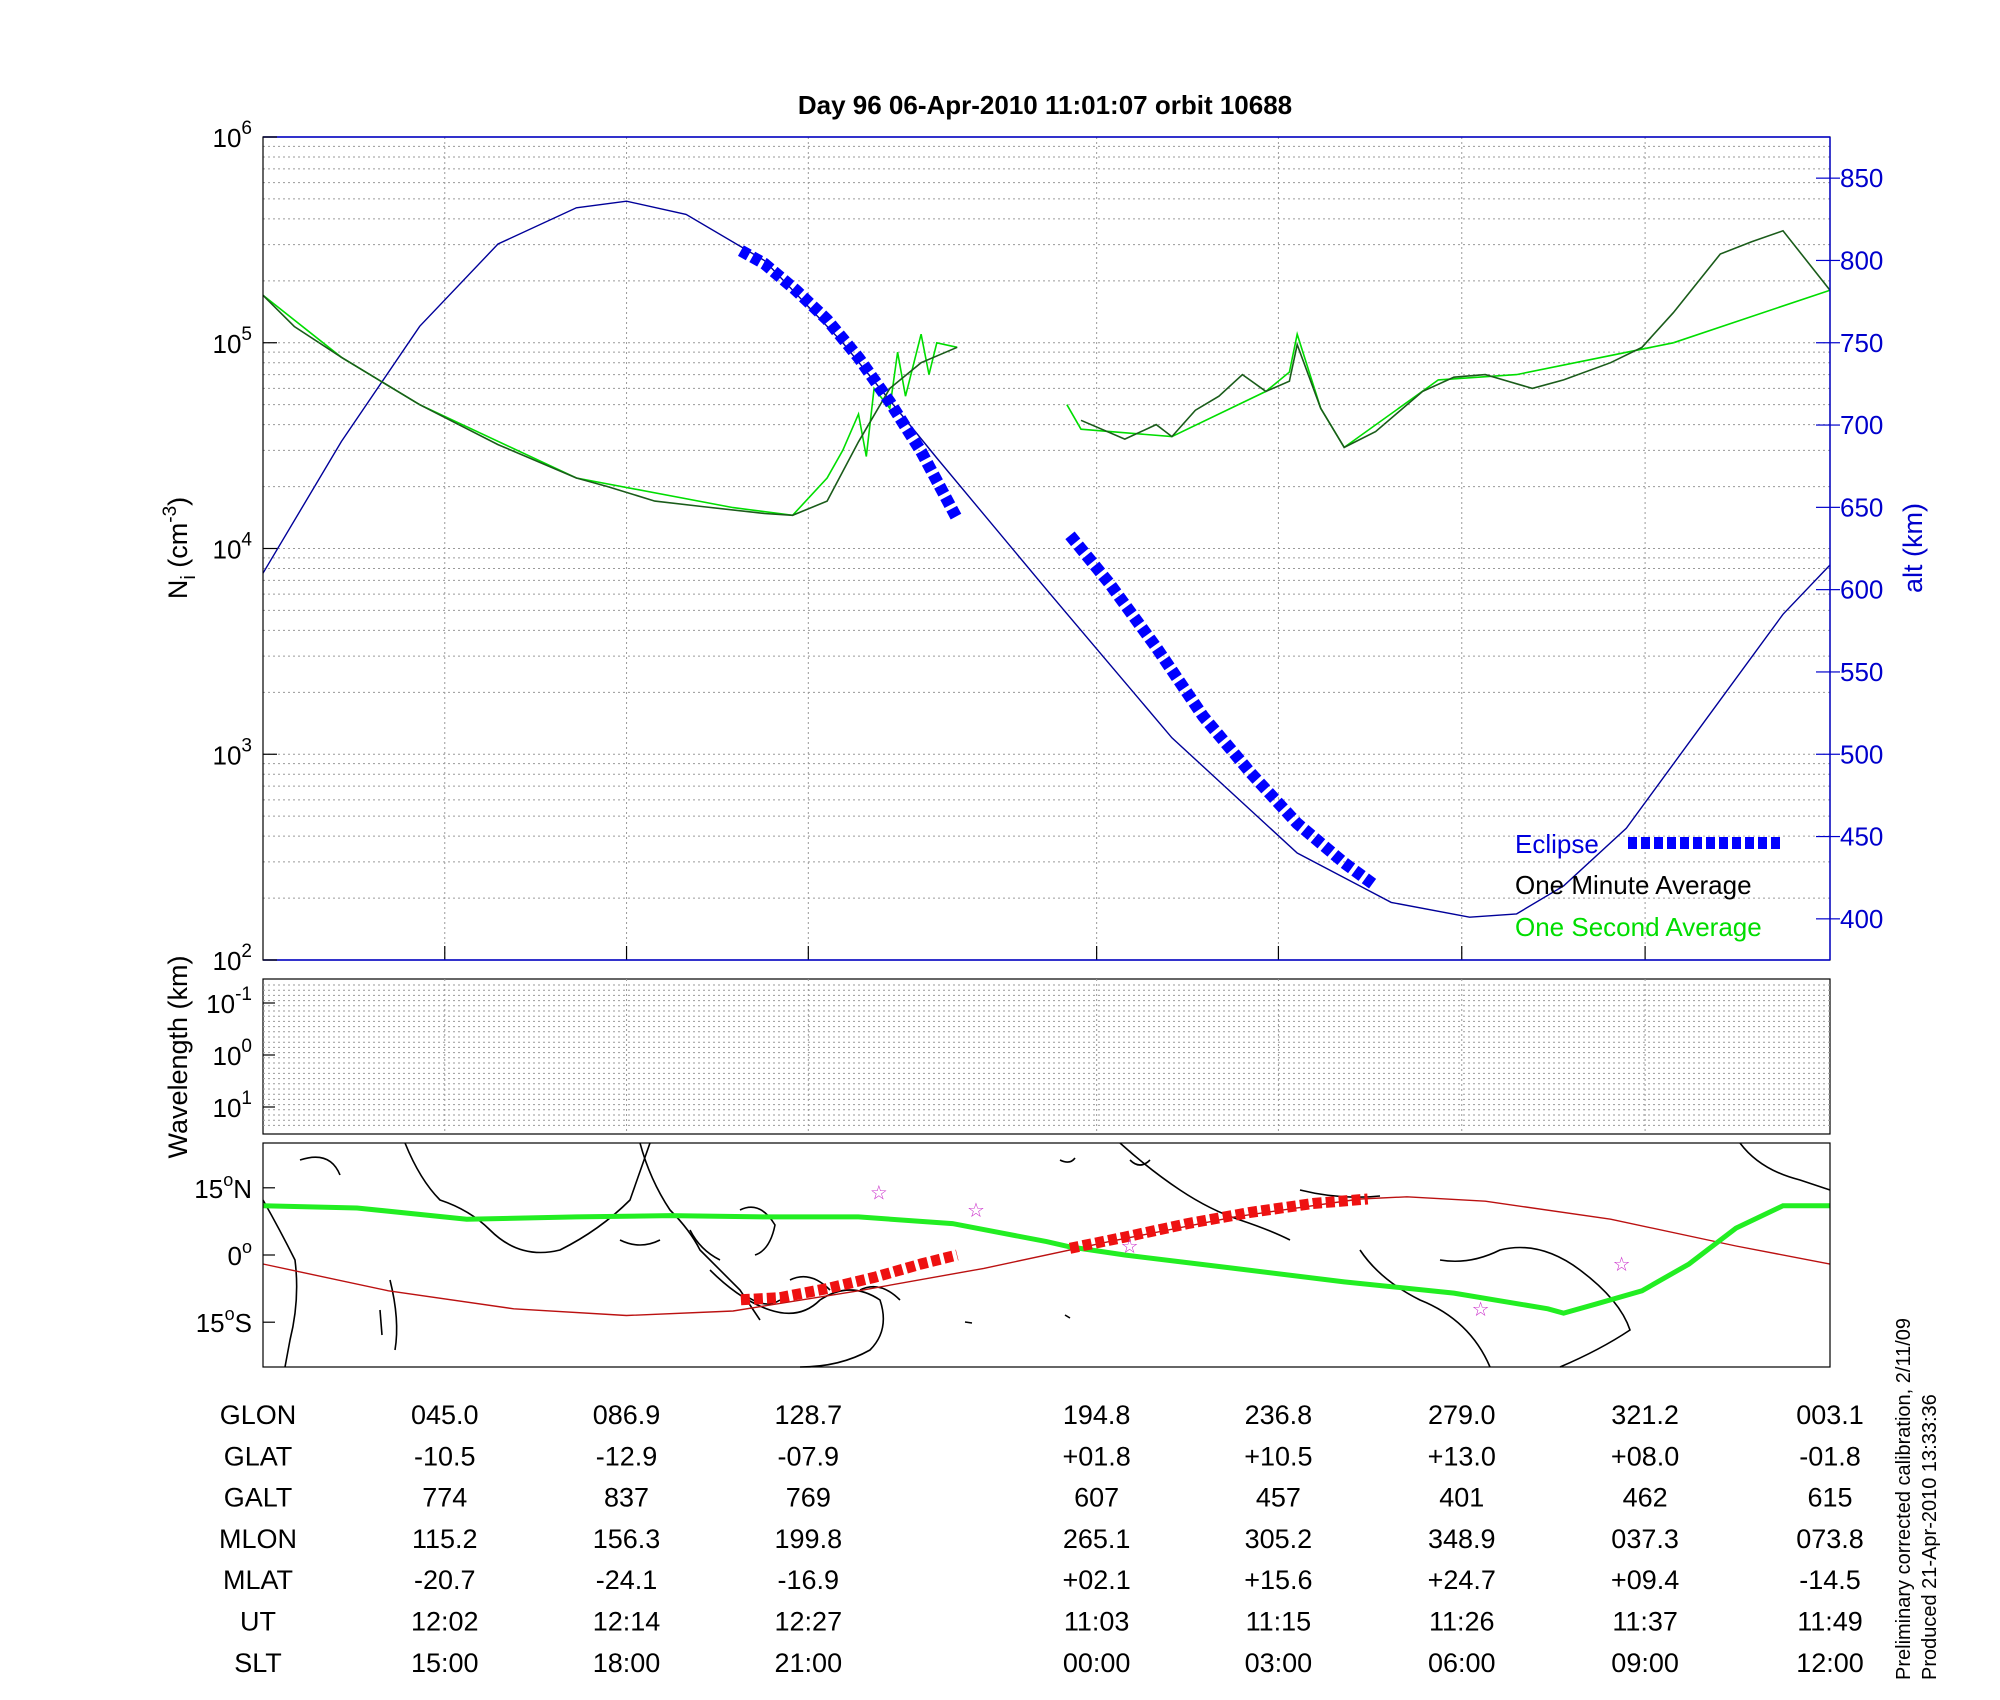 Image resolution: width=2000 pixels, height=1700 pixels. What do you see at coordinates (1861, 754) in the screenshot?
I see `y2-tick-label: 500` at bounding box center [1861, 754].